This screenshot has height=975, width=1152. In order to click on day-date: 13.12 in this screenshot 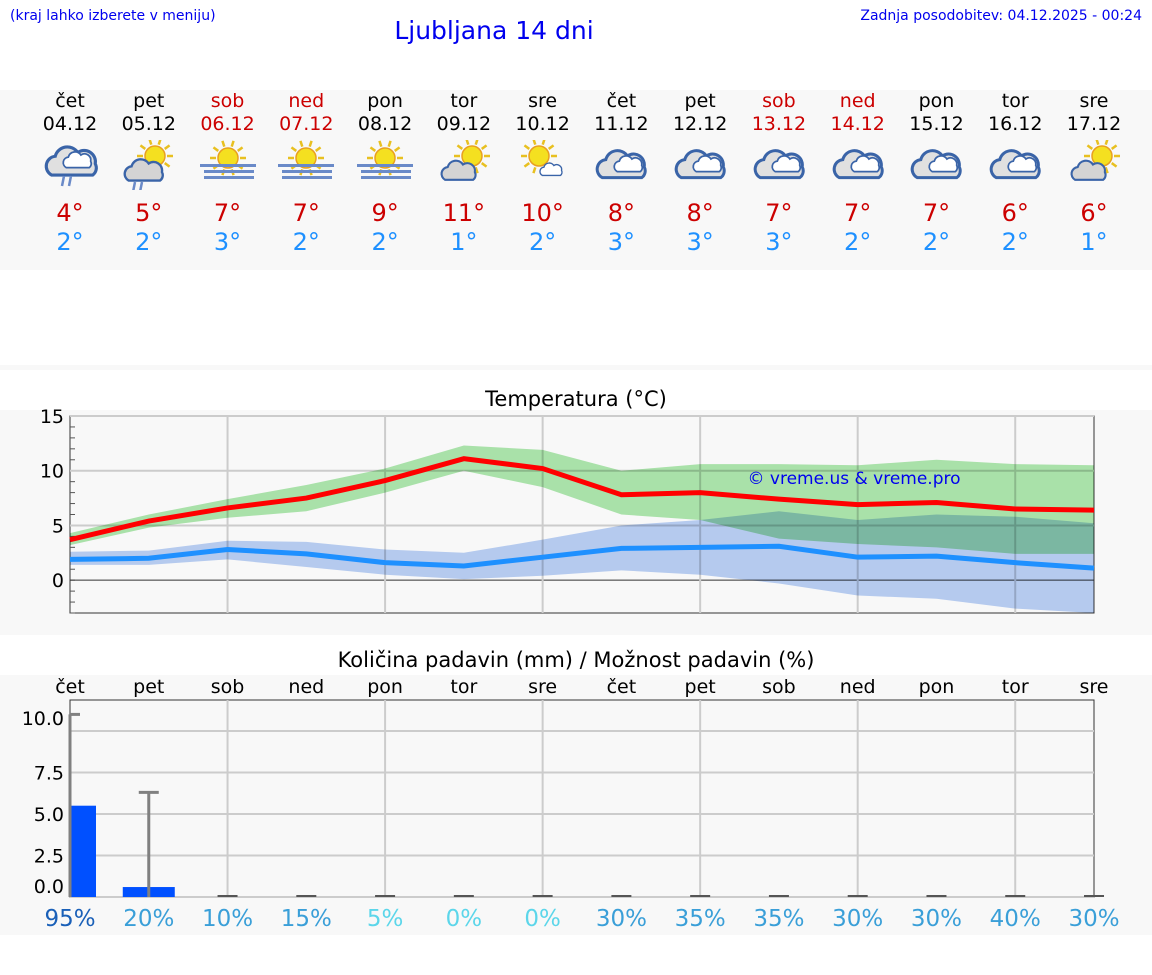, I will do `click(779, 124)`.